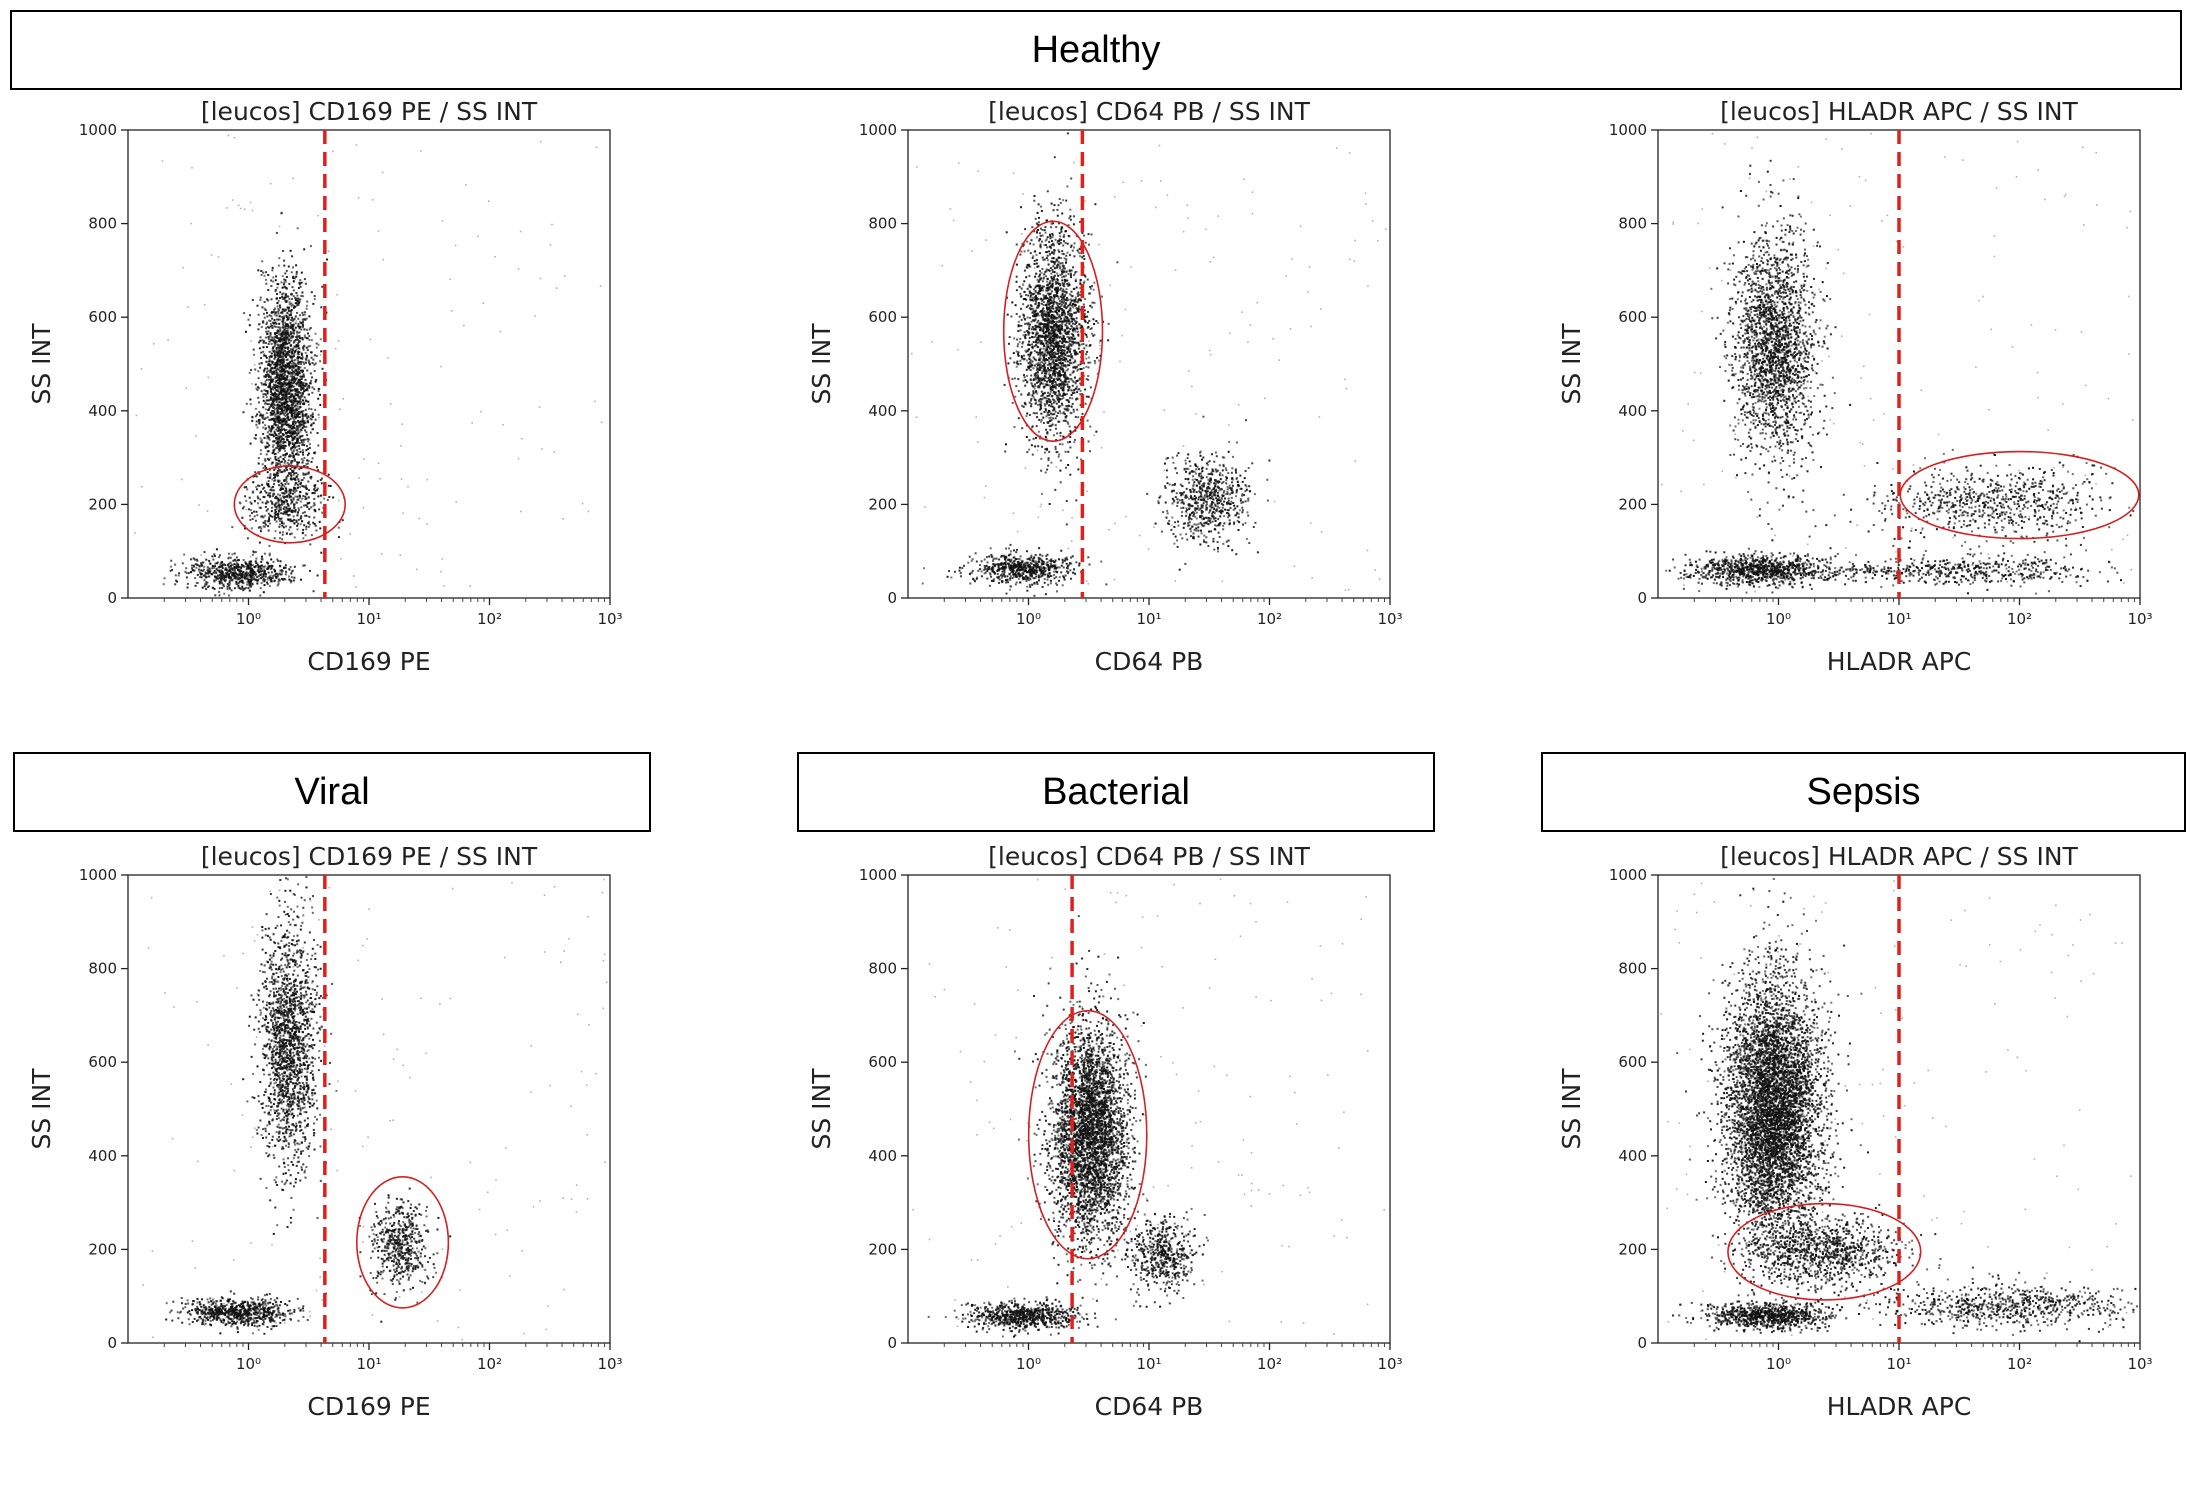  I want to click on banner-bacterial: Bacterial, so click(1116, 792).